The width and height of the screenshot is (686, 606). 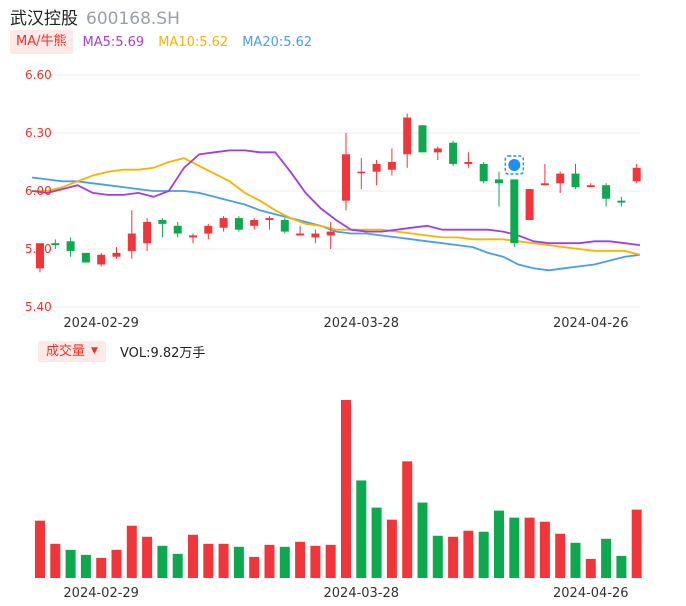 I want to click on price-axis: 6.60 6.30 6.00 5.70 5.40, so click(x=38, y=191).